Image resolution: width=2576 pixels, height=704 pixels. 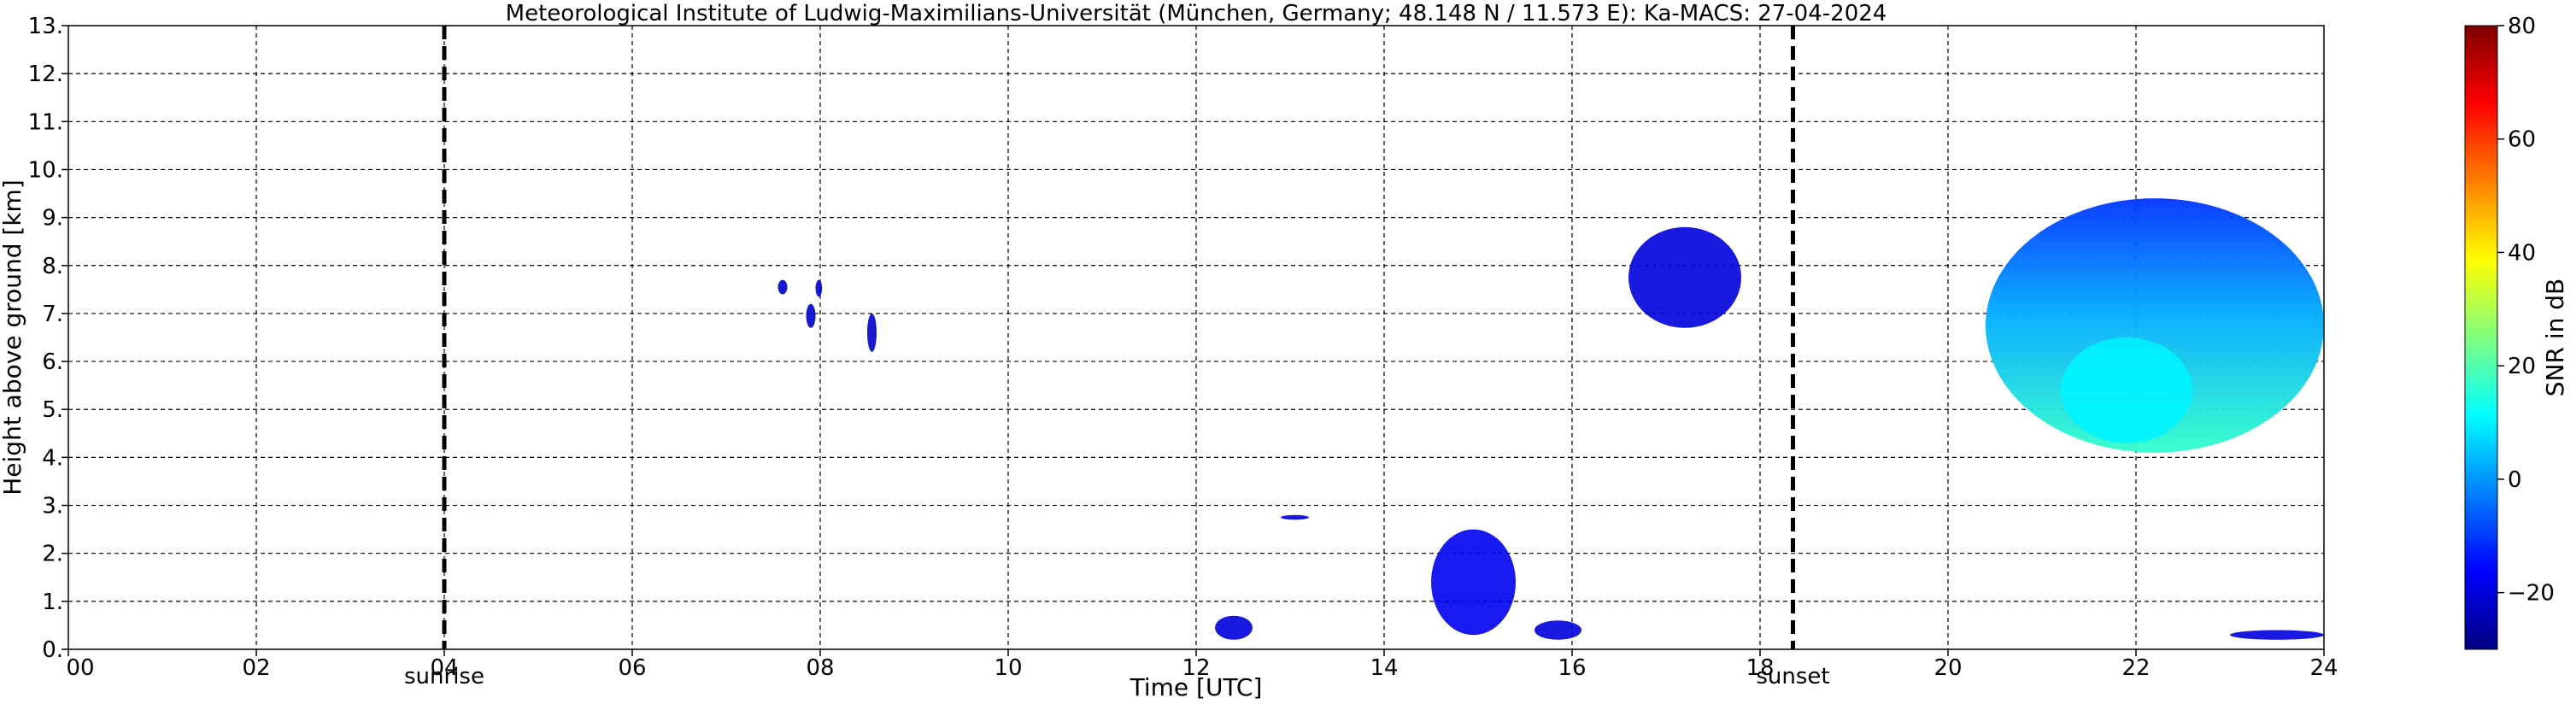 I want to click on x-tick-label: 24, so click(x=2323, y=668).